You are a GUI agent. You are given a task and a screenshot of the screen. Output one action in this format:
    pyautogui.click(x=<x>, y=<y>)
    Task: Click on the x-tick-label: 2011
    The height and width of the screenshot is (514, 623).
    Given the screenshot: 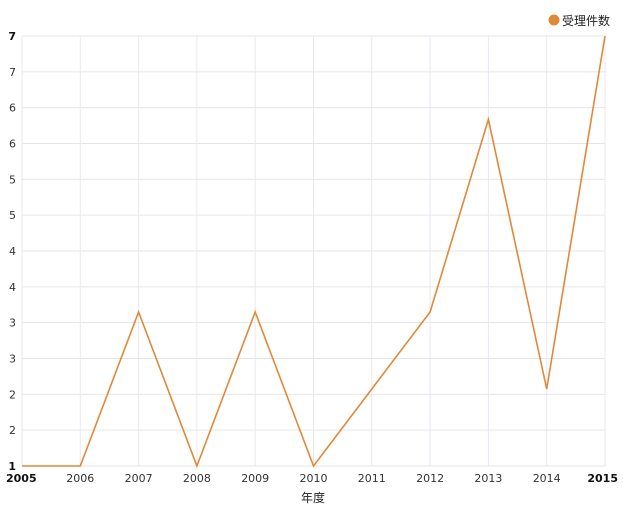 What is the action you would take?
    pyautogui.click(x=372, y=478)
    